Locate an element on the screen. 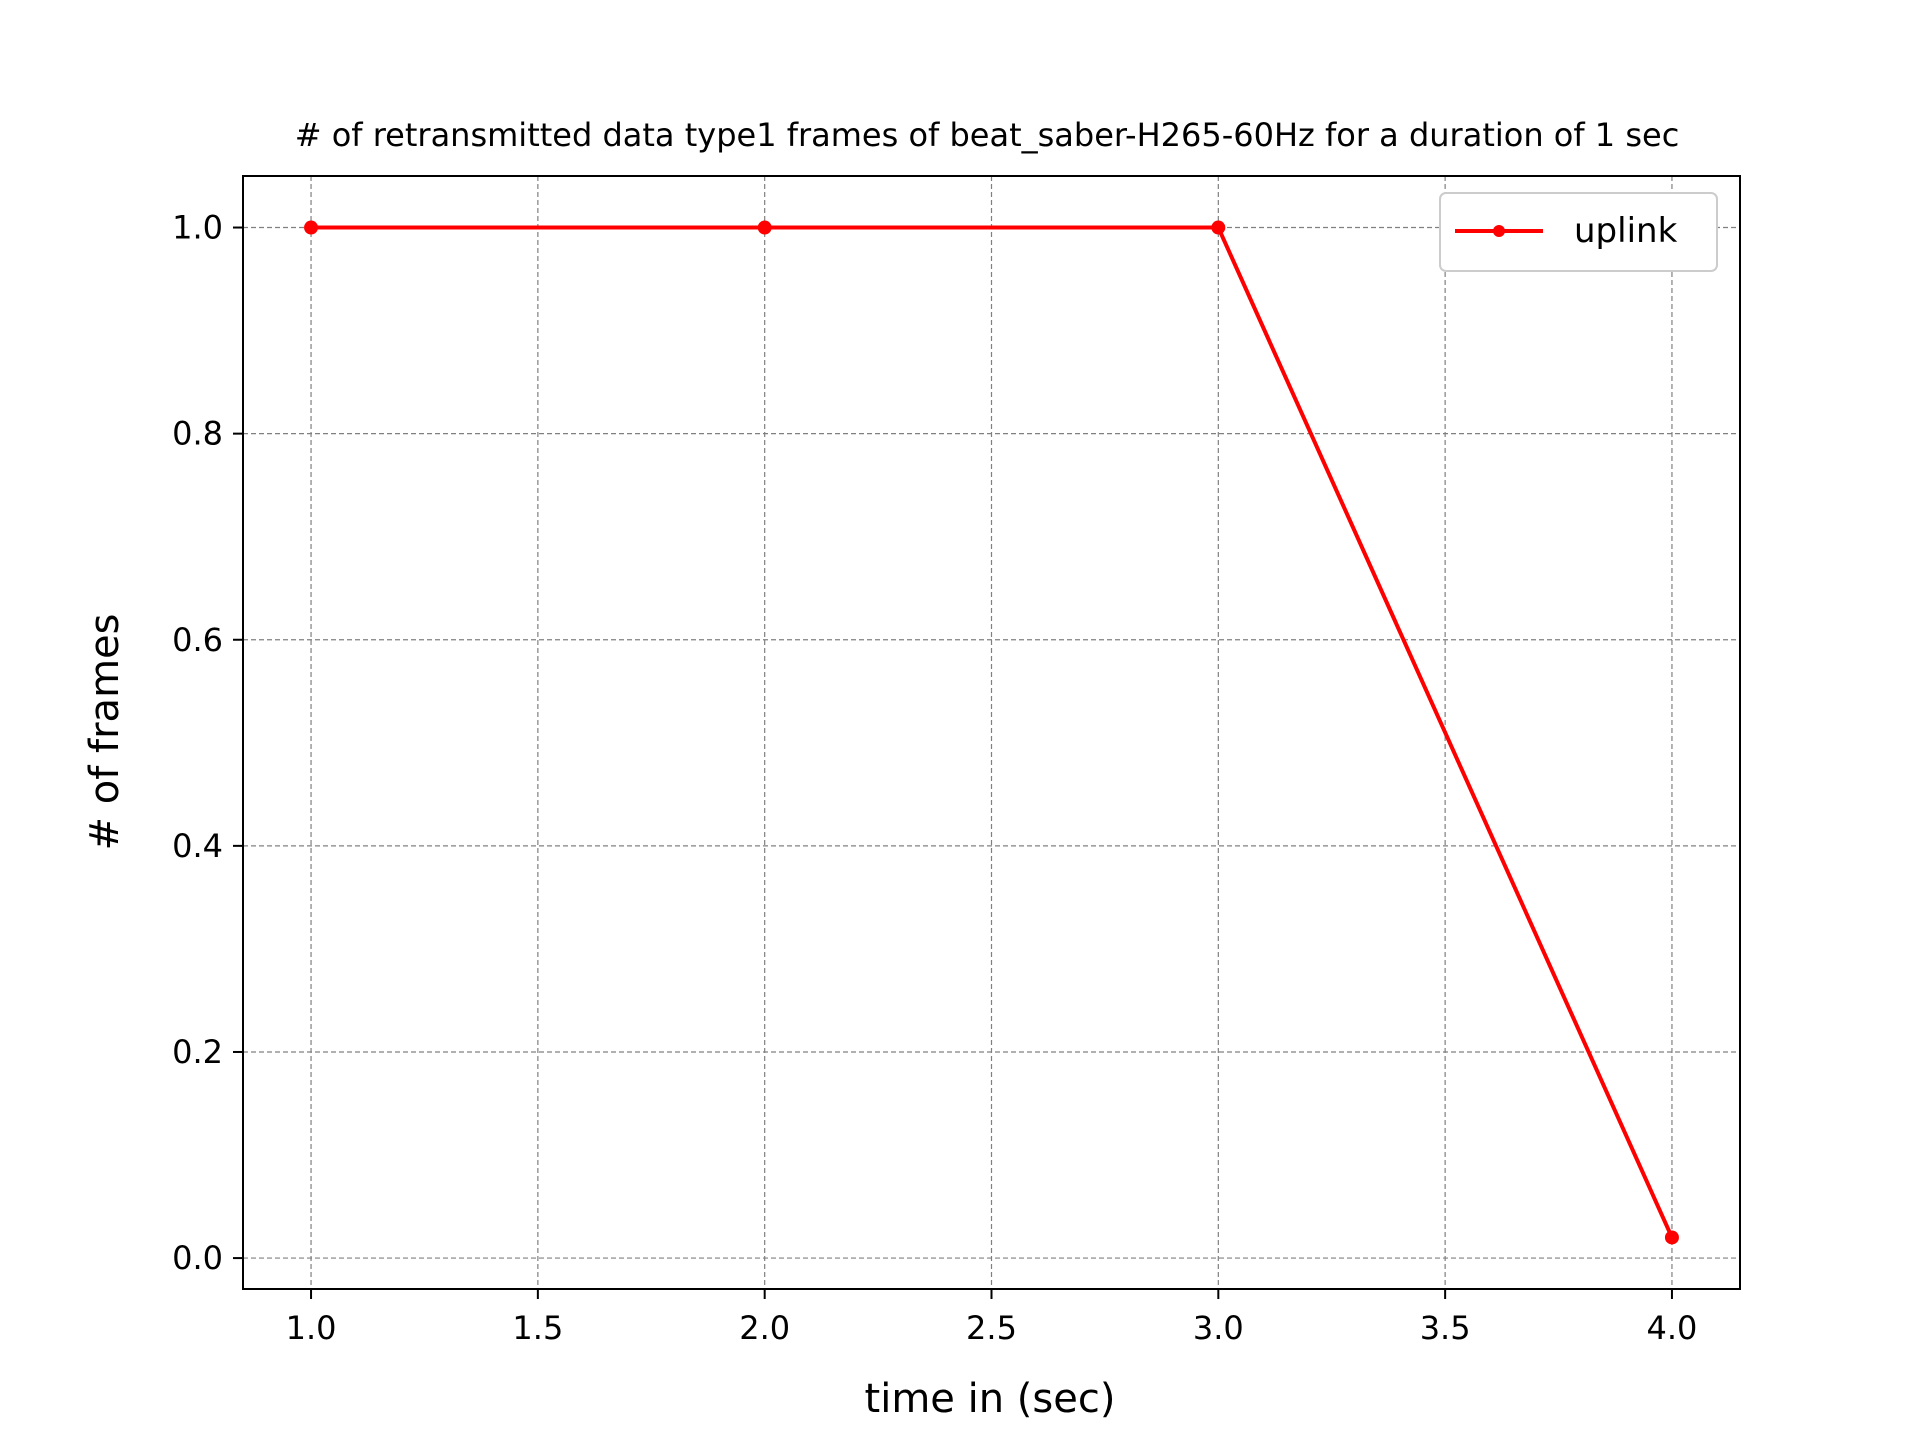 This screenshot has height=1440, width=1920. legend-marker is located at coordinates (1499, 231).